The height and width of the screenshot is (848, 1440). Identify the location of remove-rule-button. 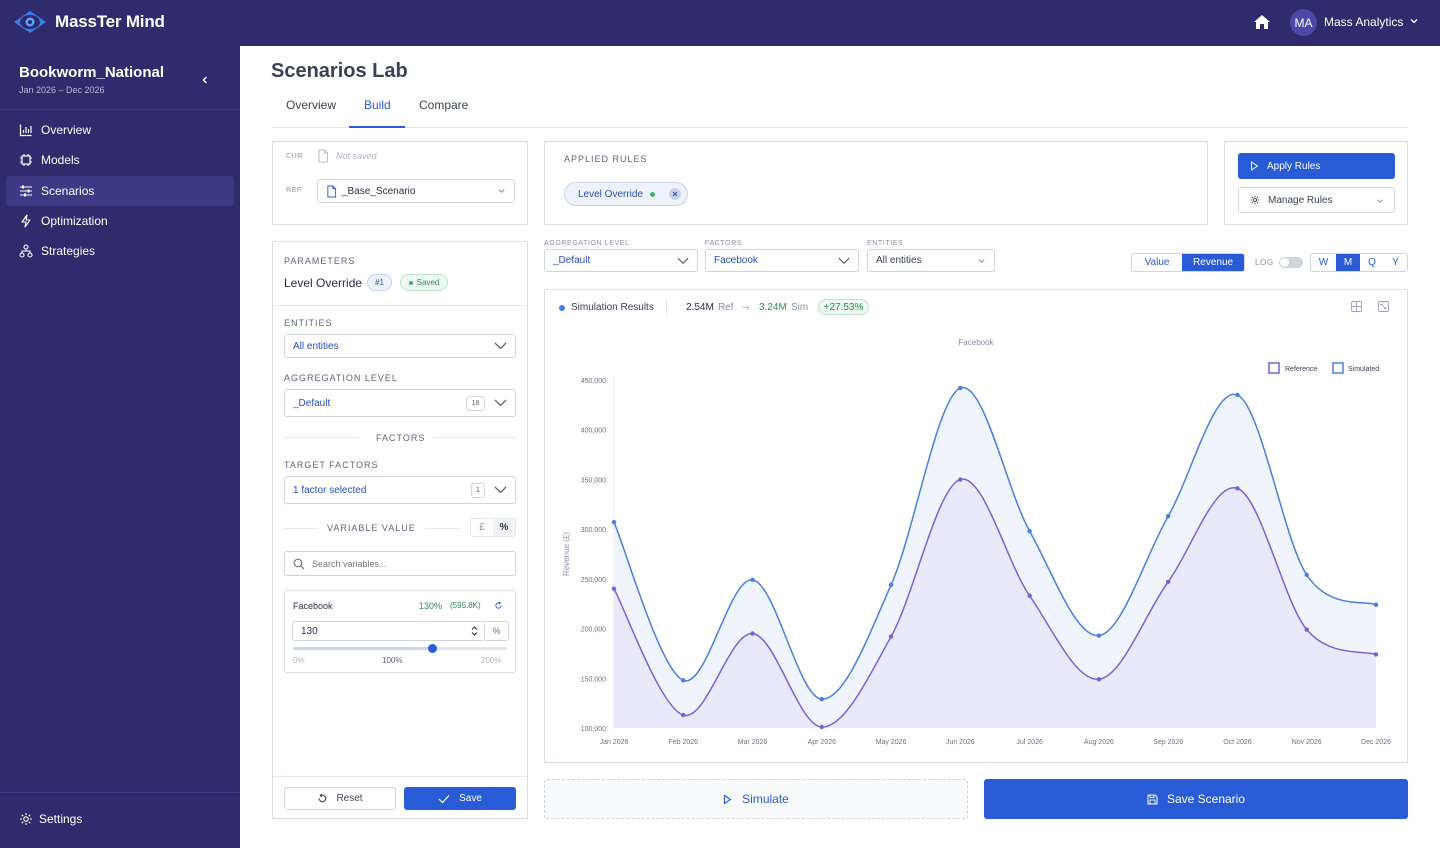
(675, 194).